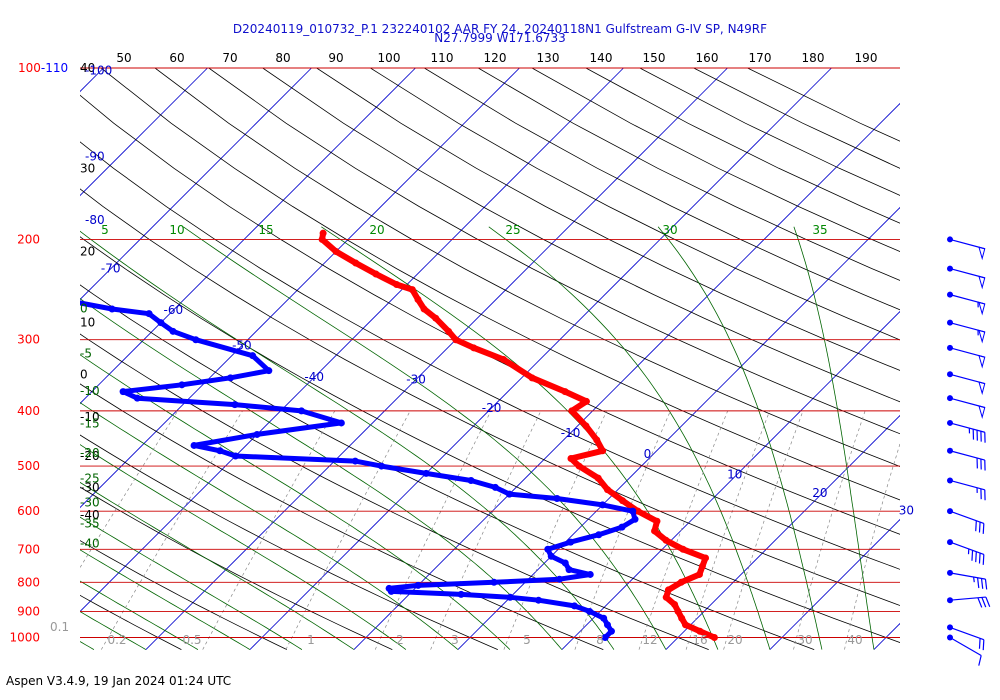 The image size is (1000, 700). What do you see at coordinates (176, 230) in the screenshot?
I see `moist-adiabat-label: 10` at bounding box center [176, 230].